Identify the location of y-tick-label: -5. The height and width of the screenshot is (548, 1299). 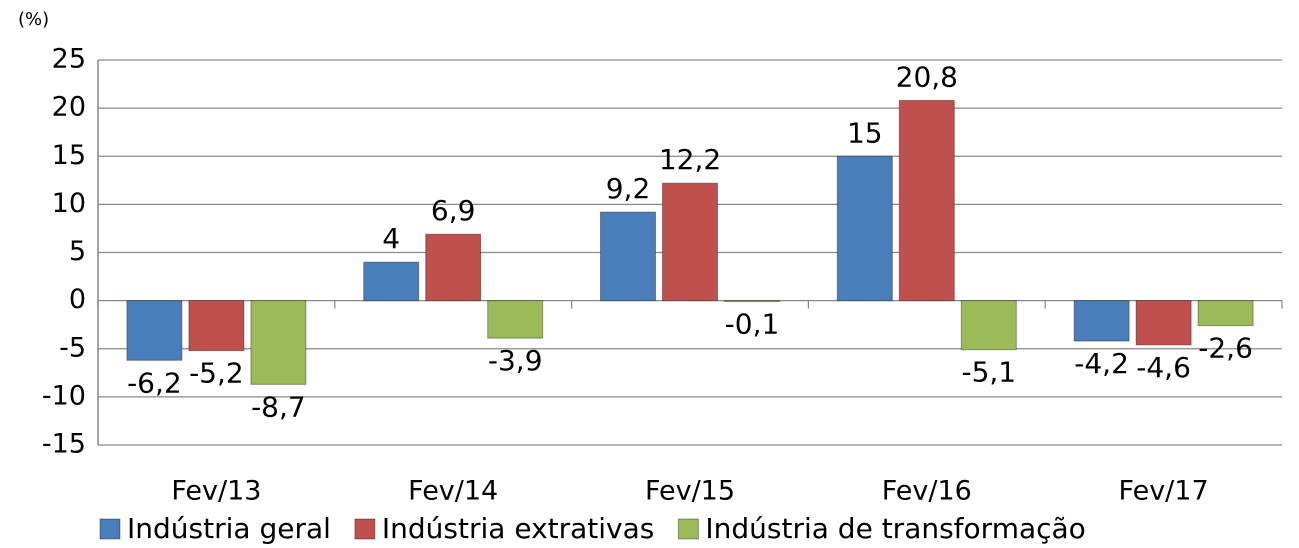
(72, 347).